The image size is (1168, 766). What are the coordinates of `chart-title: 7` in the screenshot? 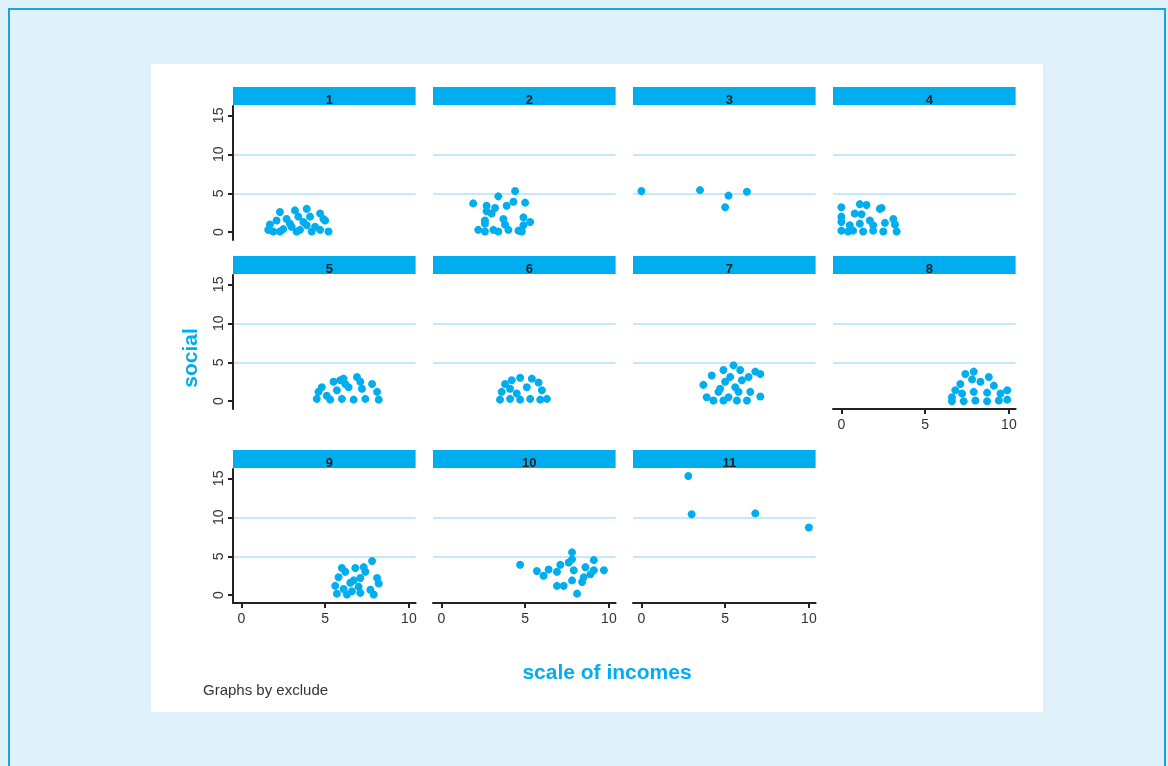 It's located at (729, 268).